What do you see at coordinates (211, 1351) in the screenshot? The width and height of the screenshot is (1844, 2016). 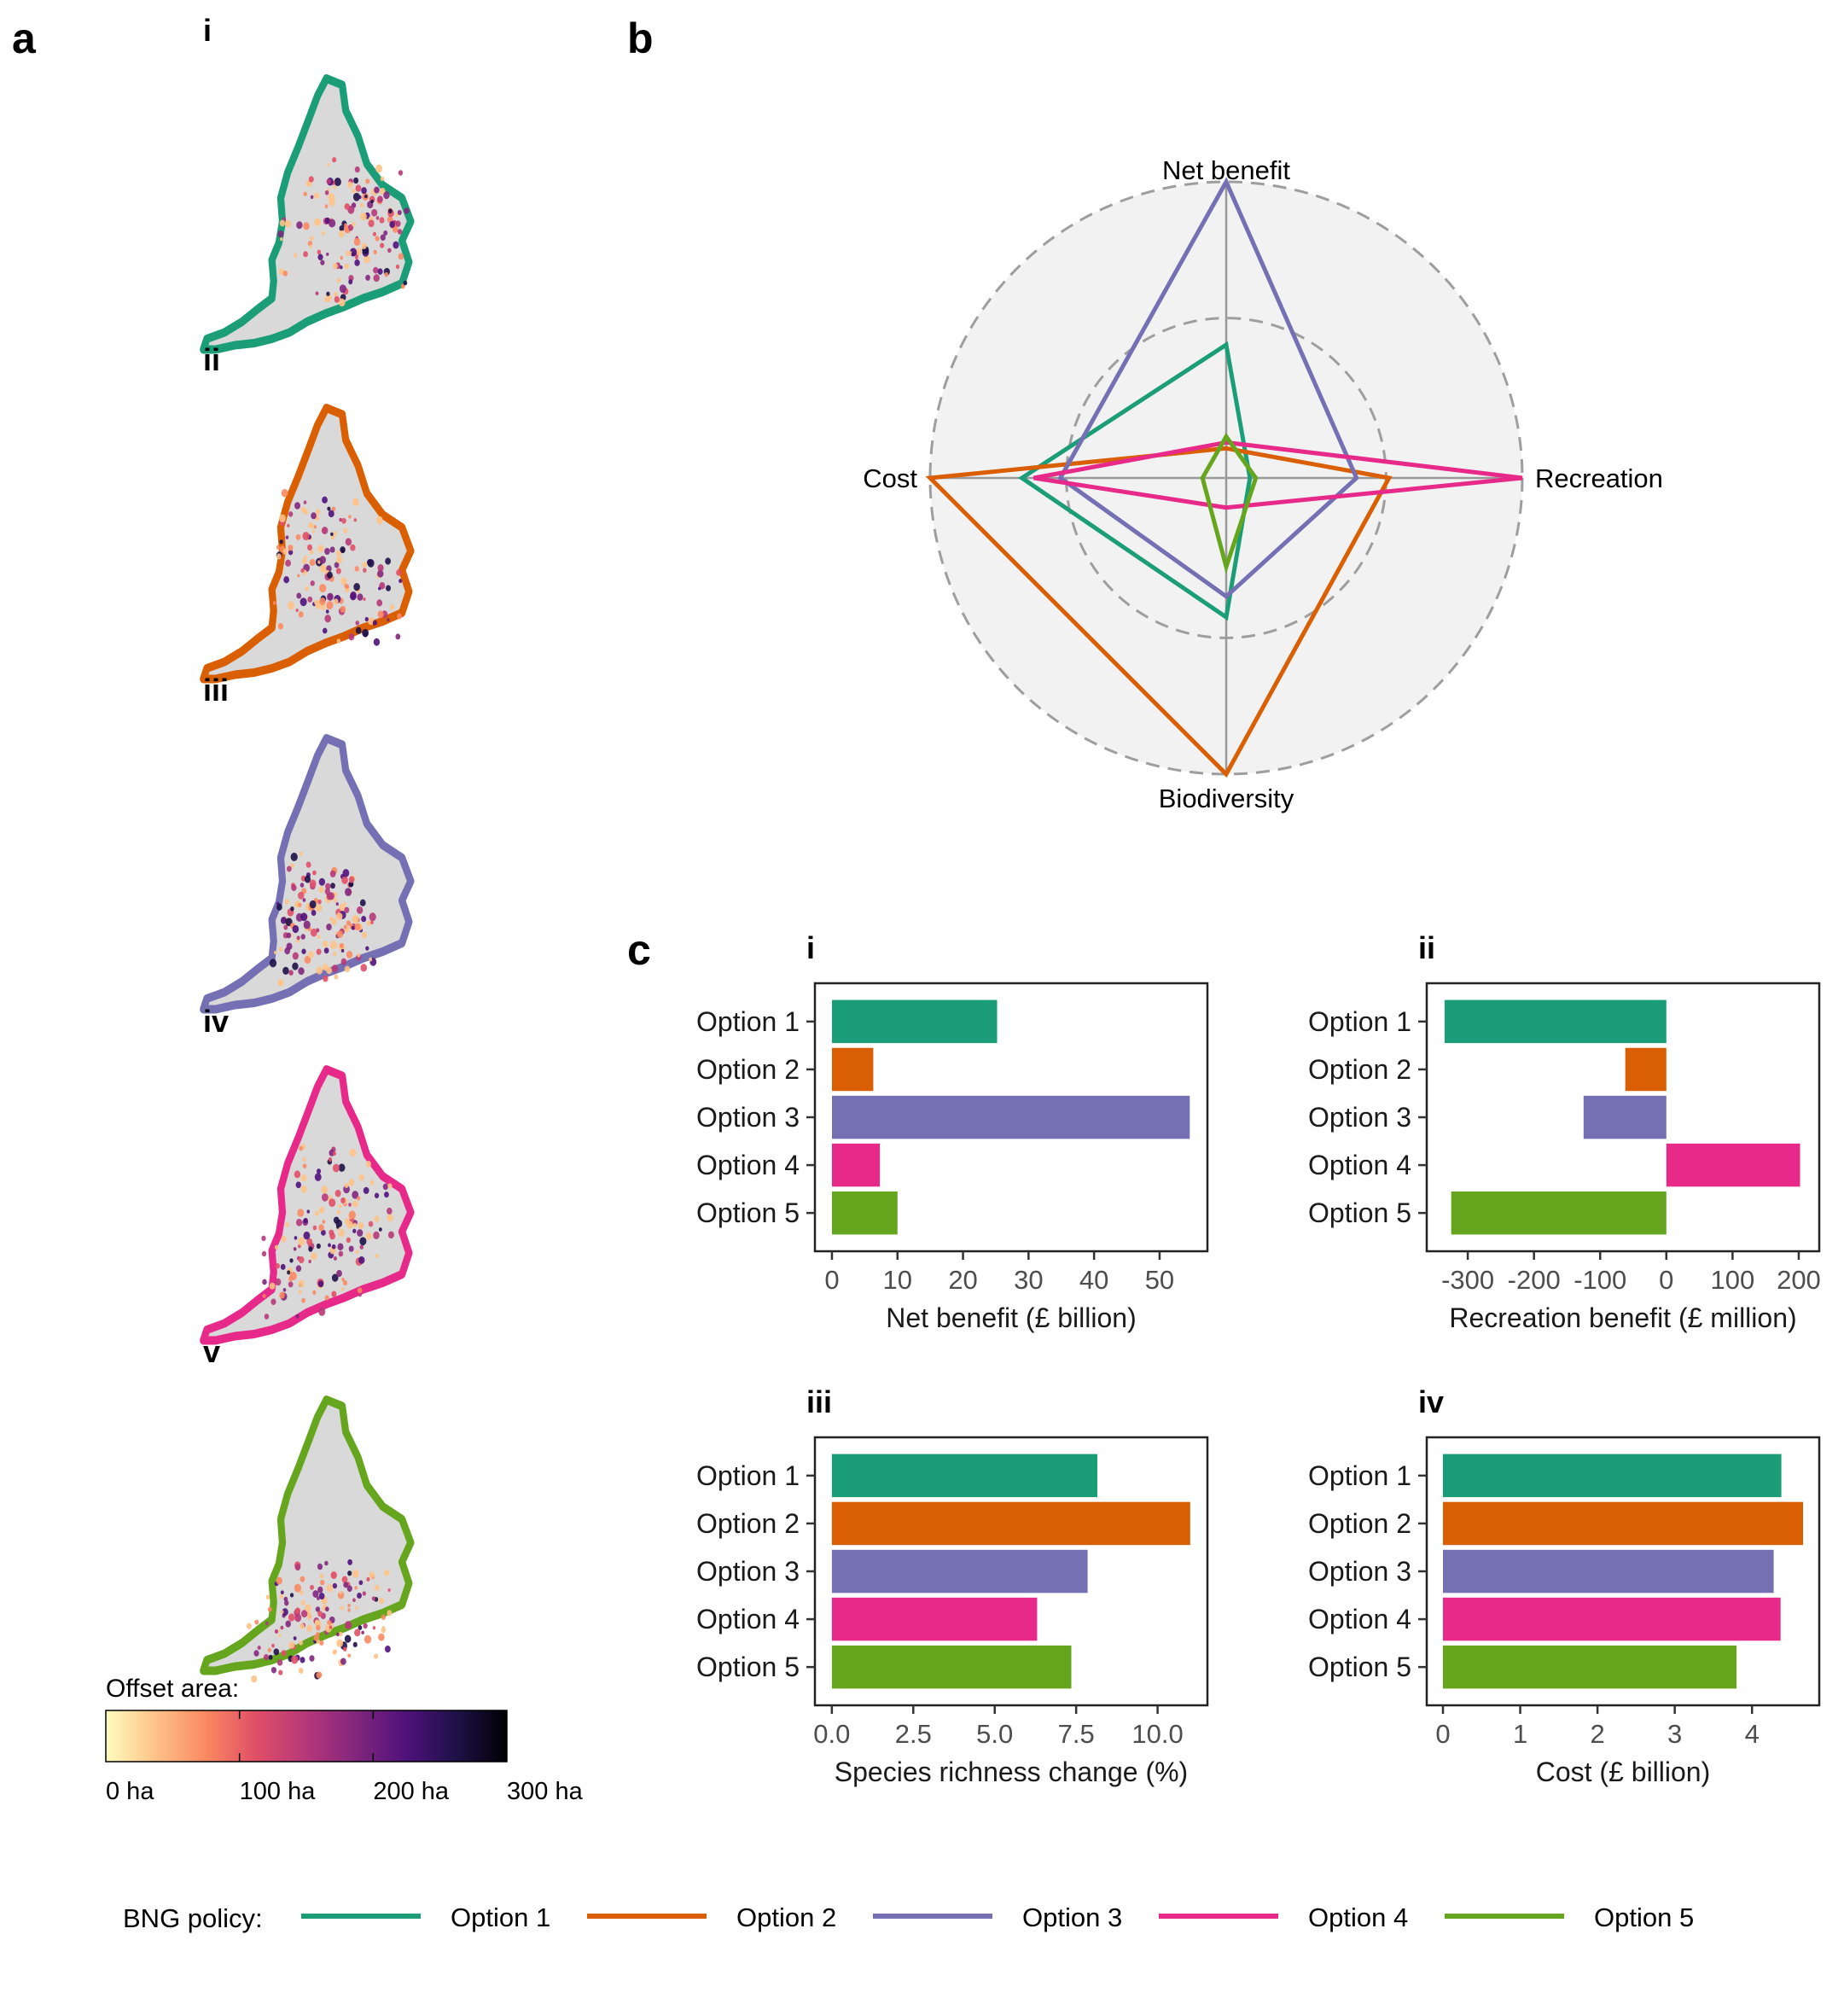 I see `map-sublabel: v` at bounding box center [211, 1351].